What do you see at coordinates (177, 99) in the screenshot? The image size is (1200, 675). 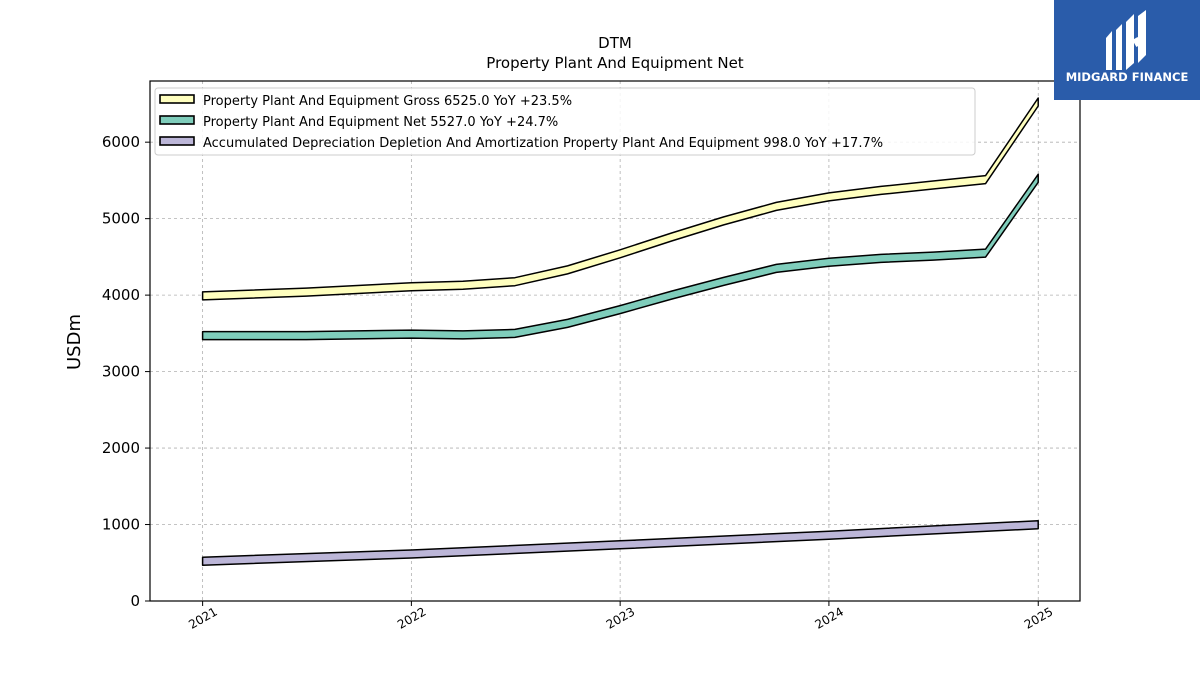 I see `legend-swatch-gross` at bounding box center [177, 99].